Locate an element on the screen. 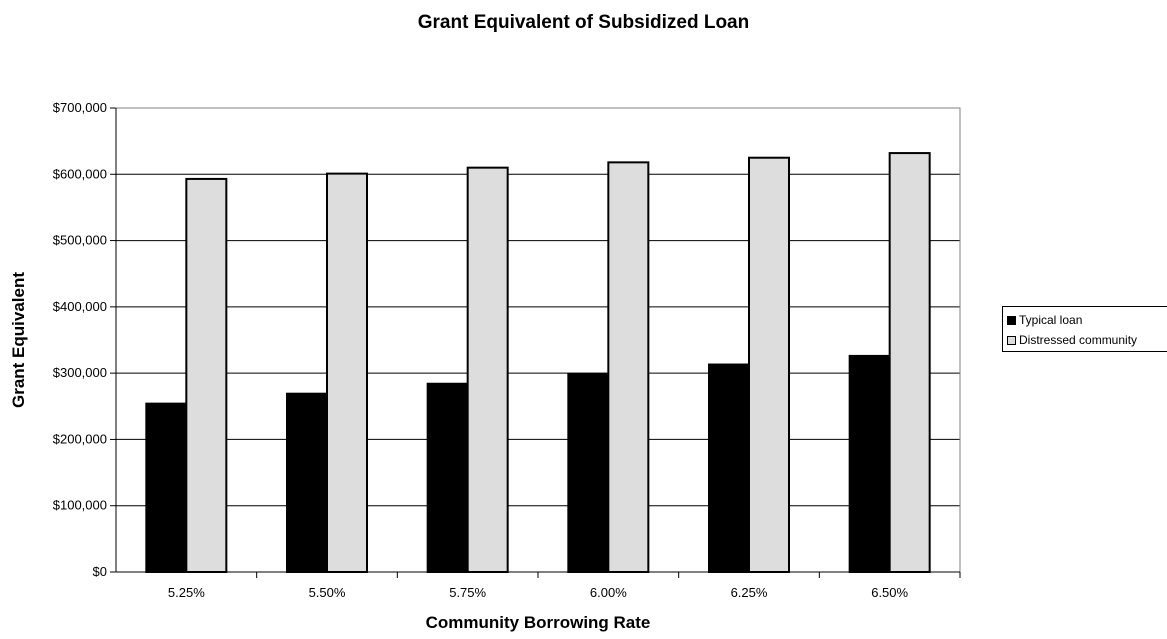  x-tick-label: 5.25% is located at coordinates (186, 592).